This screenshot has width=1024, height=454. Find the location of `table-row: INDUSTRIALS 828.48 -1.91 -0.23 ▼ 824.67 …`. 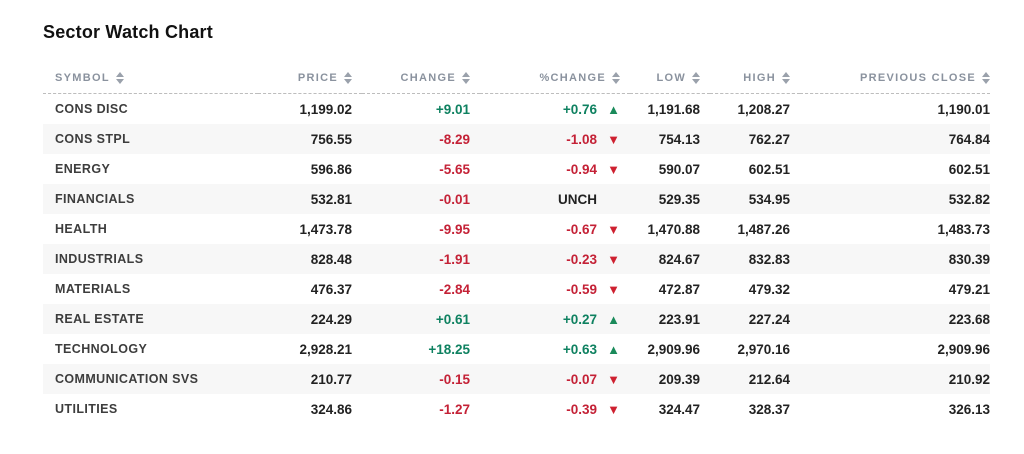

table-row: INDUSTRIALS 828.48 -1.91 -0.23 ▼ 824.67 … is located at coordinates (516, 259).